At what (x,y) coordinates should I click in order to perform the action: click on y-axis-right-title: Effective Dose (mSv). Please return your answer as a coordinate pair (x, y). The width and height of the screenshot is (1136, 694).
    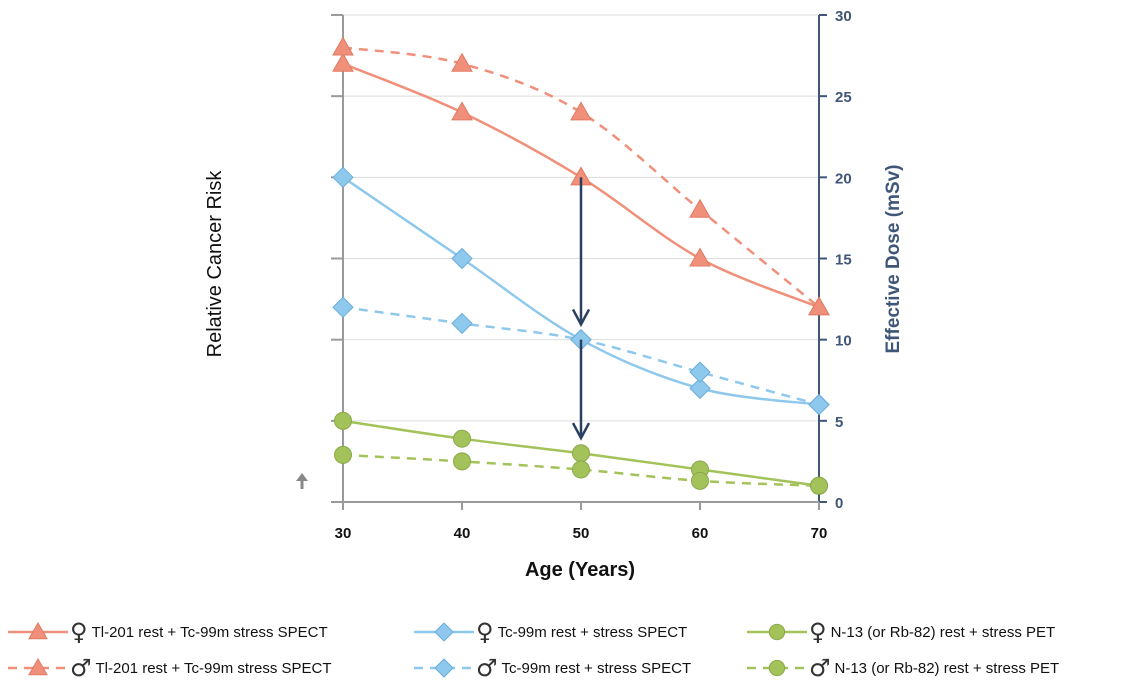
    Looking at the image, I should click on (893, 258).